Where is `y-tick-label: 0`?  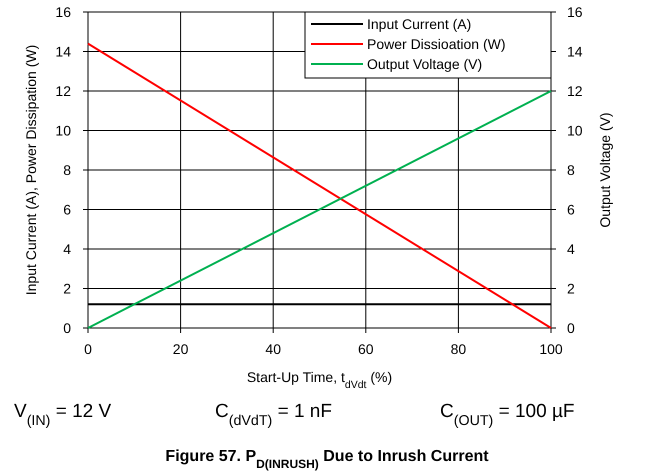
y-tick-label: 0 is located at coordinates (67, 328).